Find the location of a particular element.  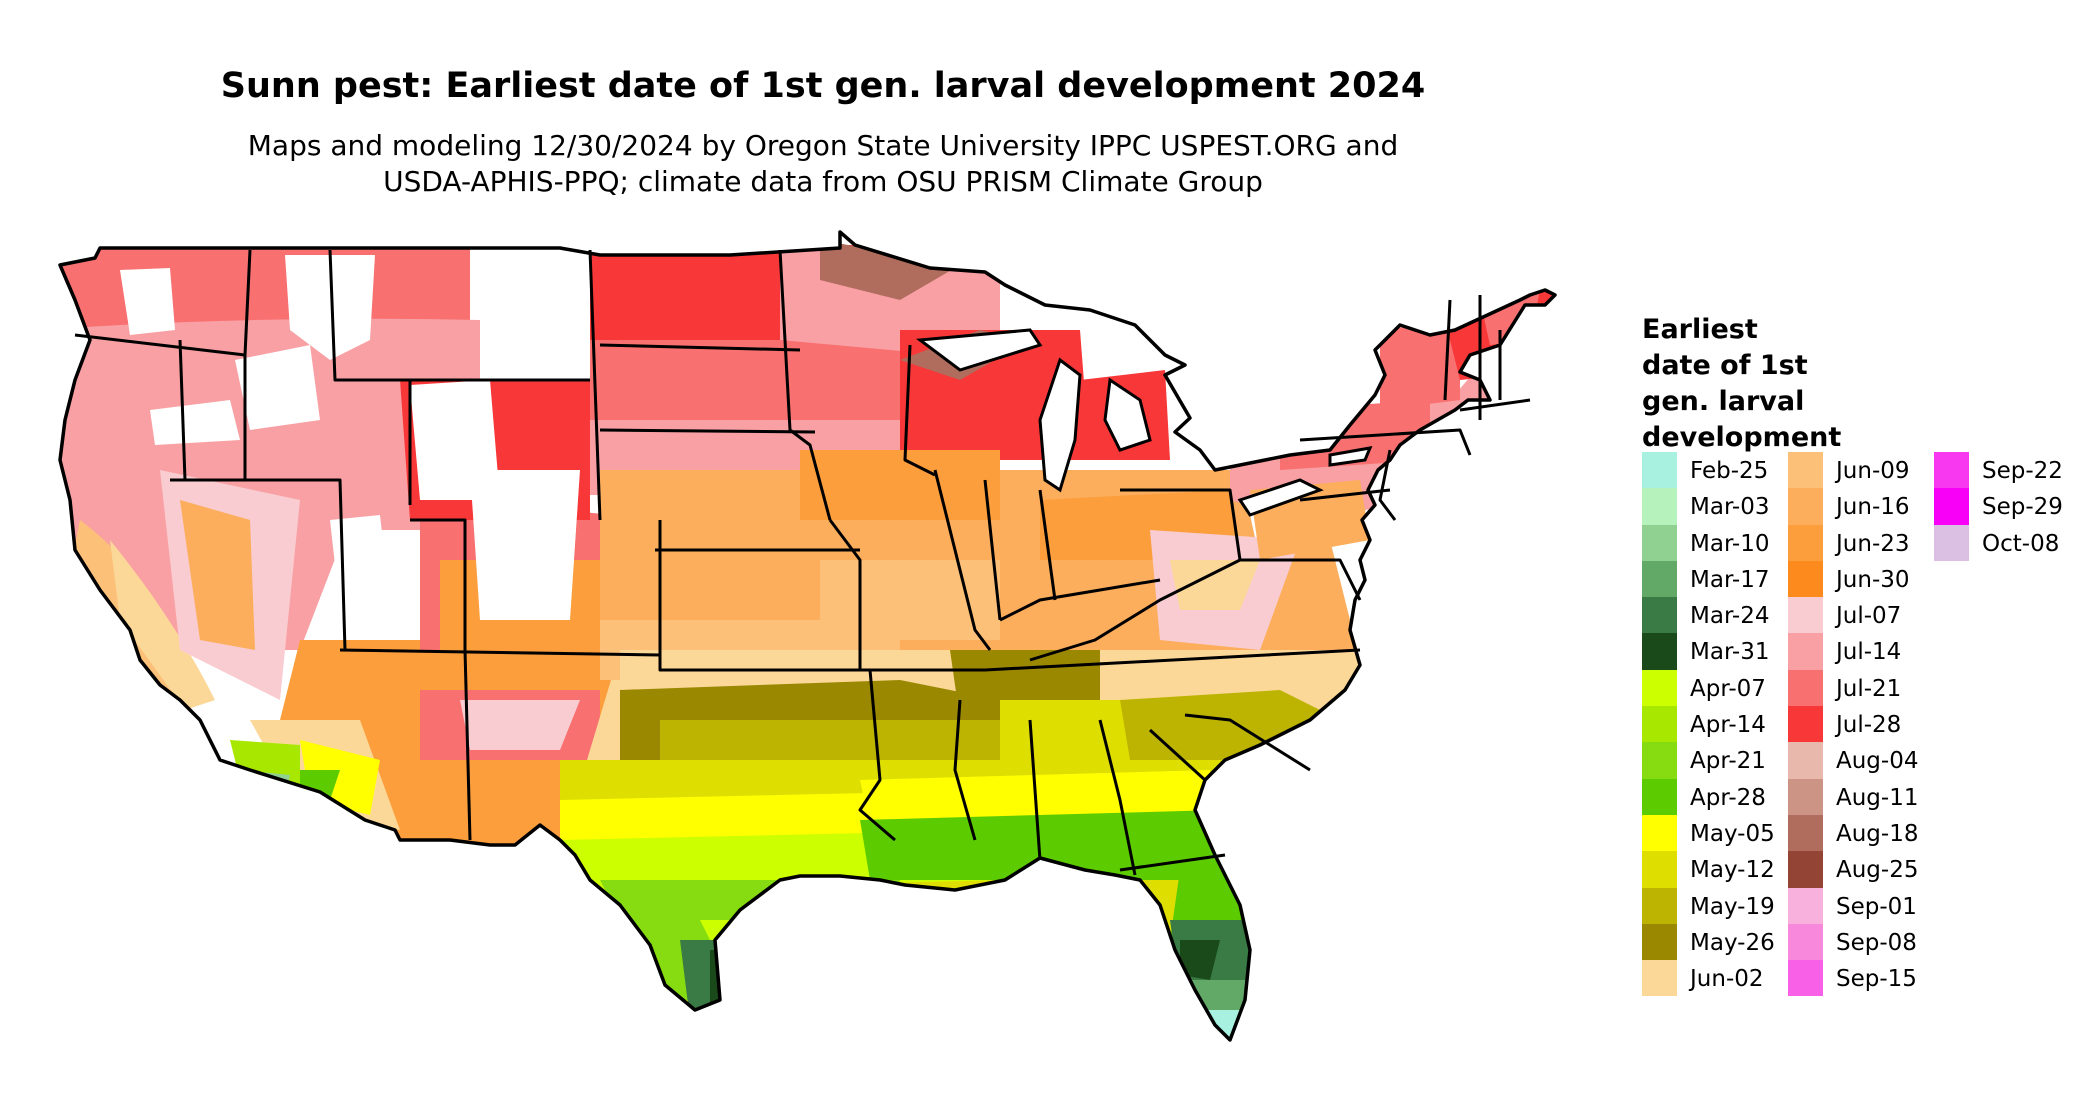

legend-label: Jun-09 is located at coordinates (1873, 471).